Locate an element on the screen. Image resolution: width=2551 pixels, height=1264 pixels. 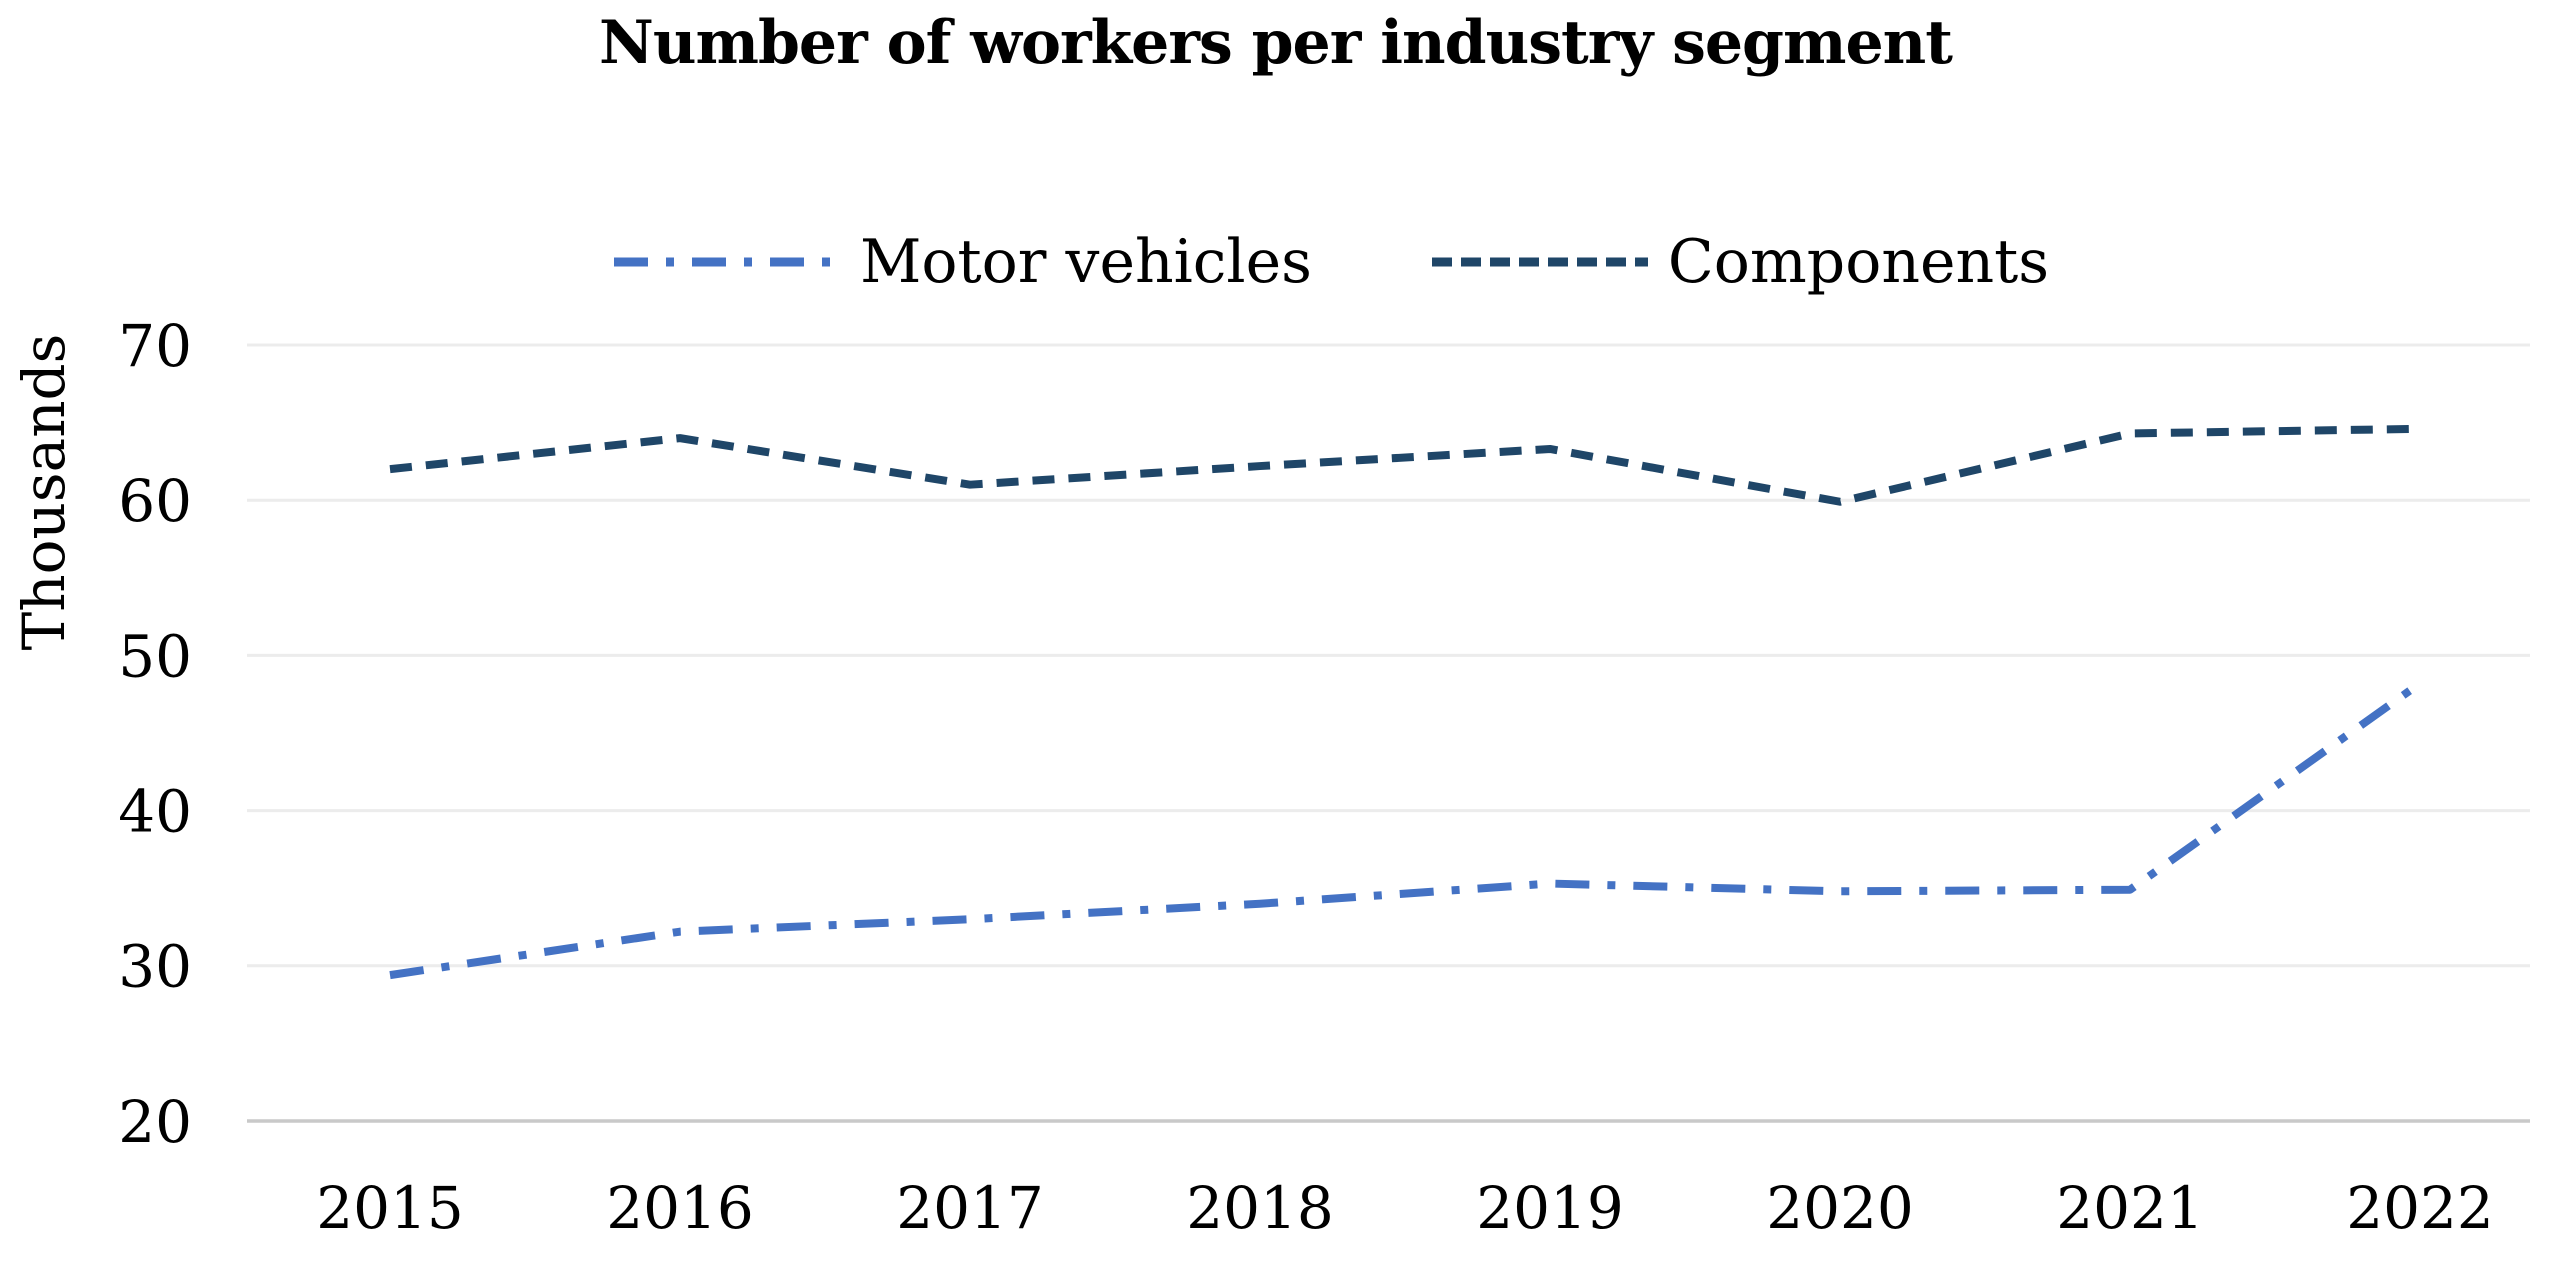
y-tick-label-60: 60 is located at coordinates (155, 501).